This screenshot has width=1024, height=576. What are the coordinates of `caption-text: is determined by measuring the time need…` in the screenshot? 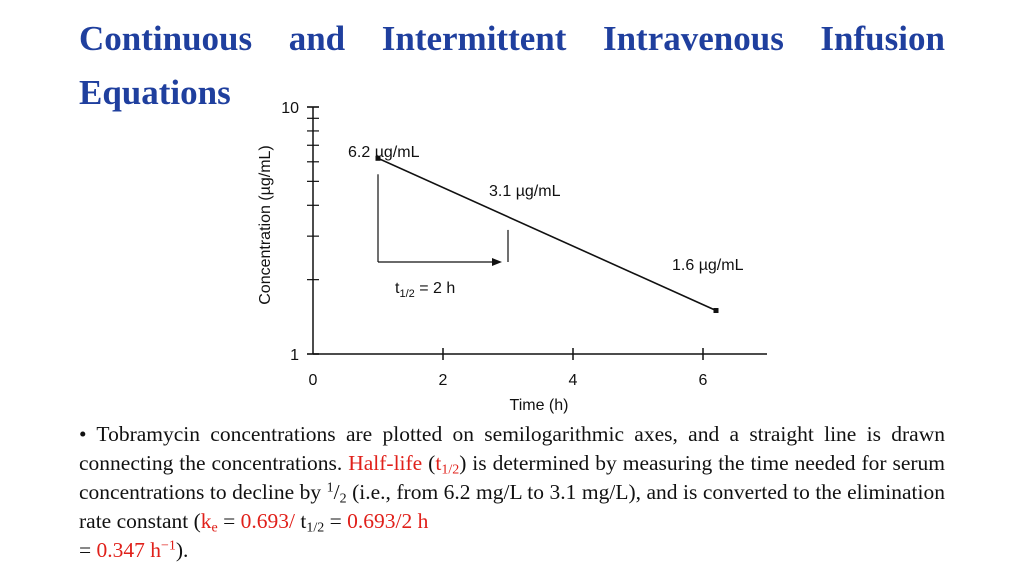 It's located at (512, 477).